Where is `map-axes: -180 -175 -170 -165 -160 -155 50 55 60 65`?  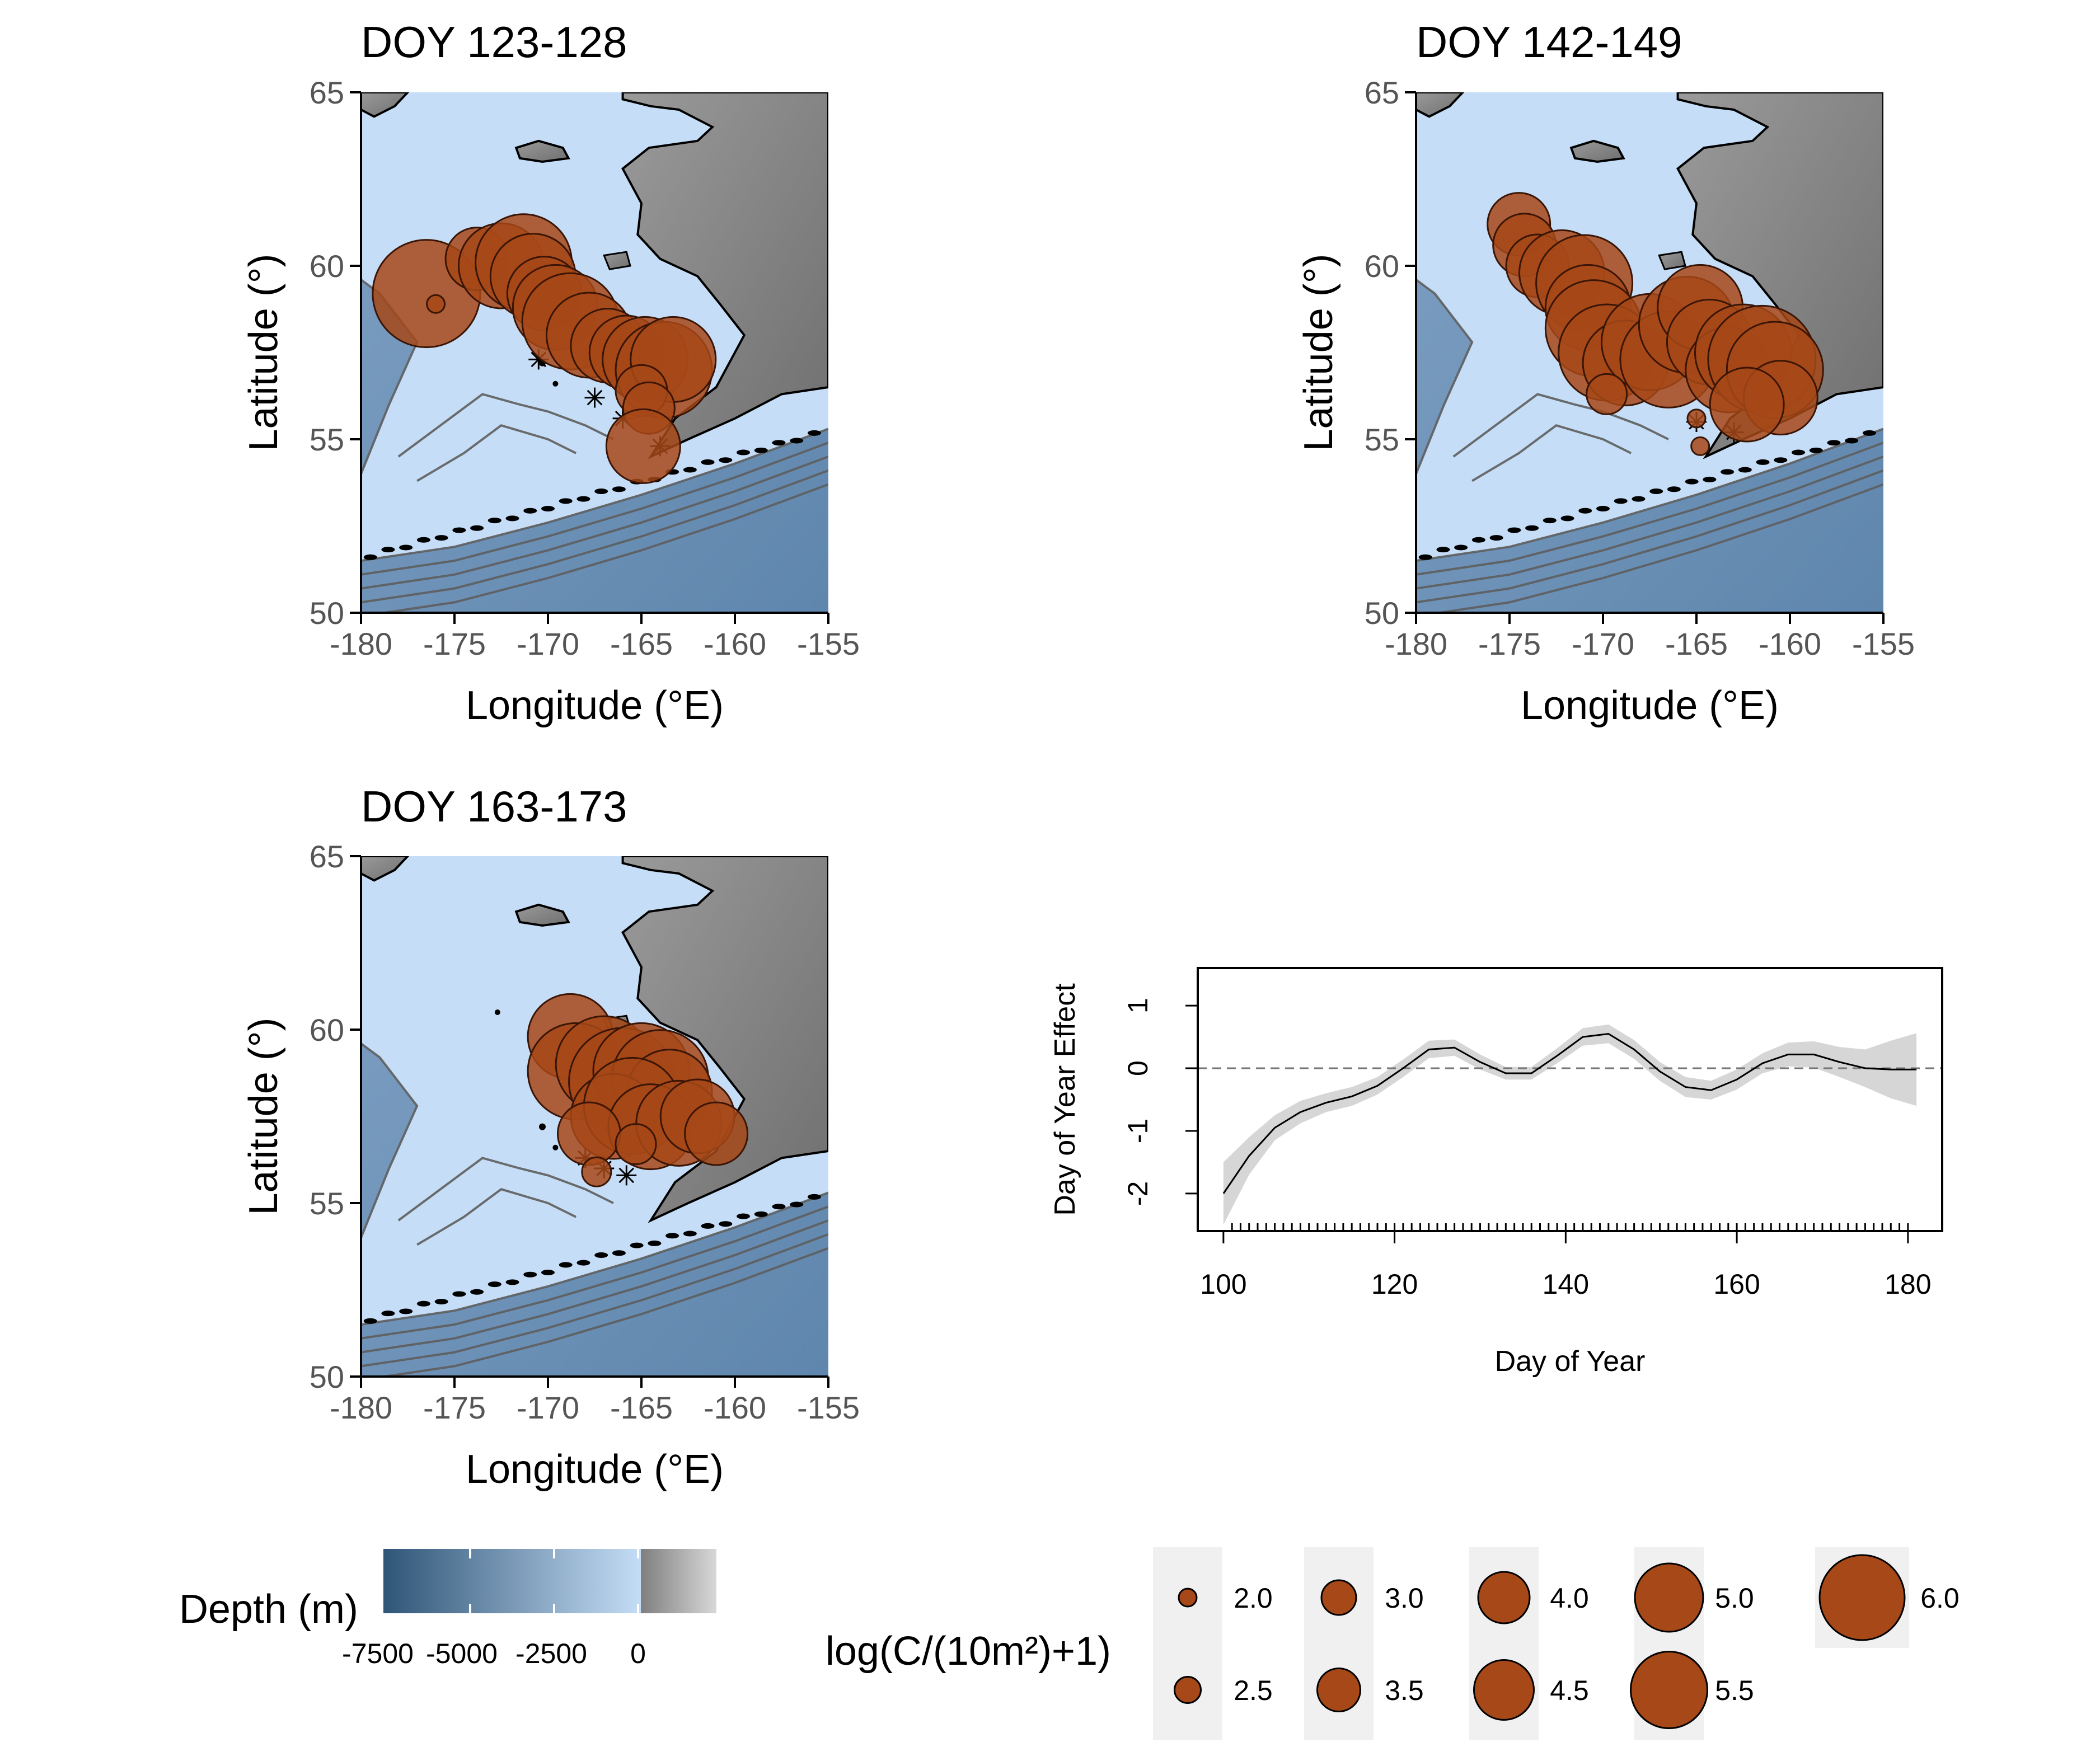 map-axes: -180 -175 -170 -165 -160 -155 50 55 60 65 is located at coordinates (585, 368).